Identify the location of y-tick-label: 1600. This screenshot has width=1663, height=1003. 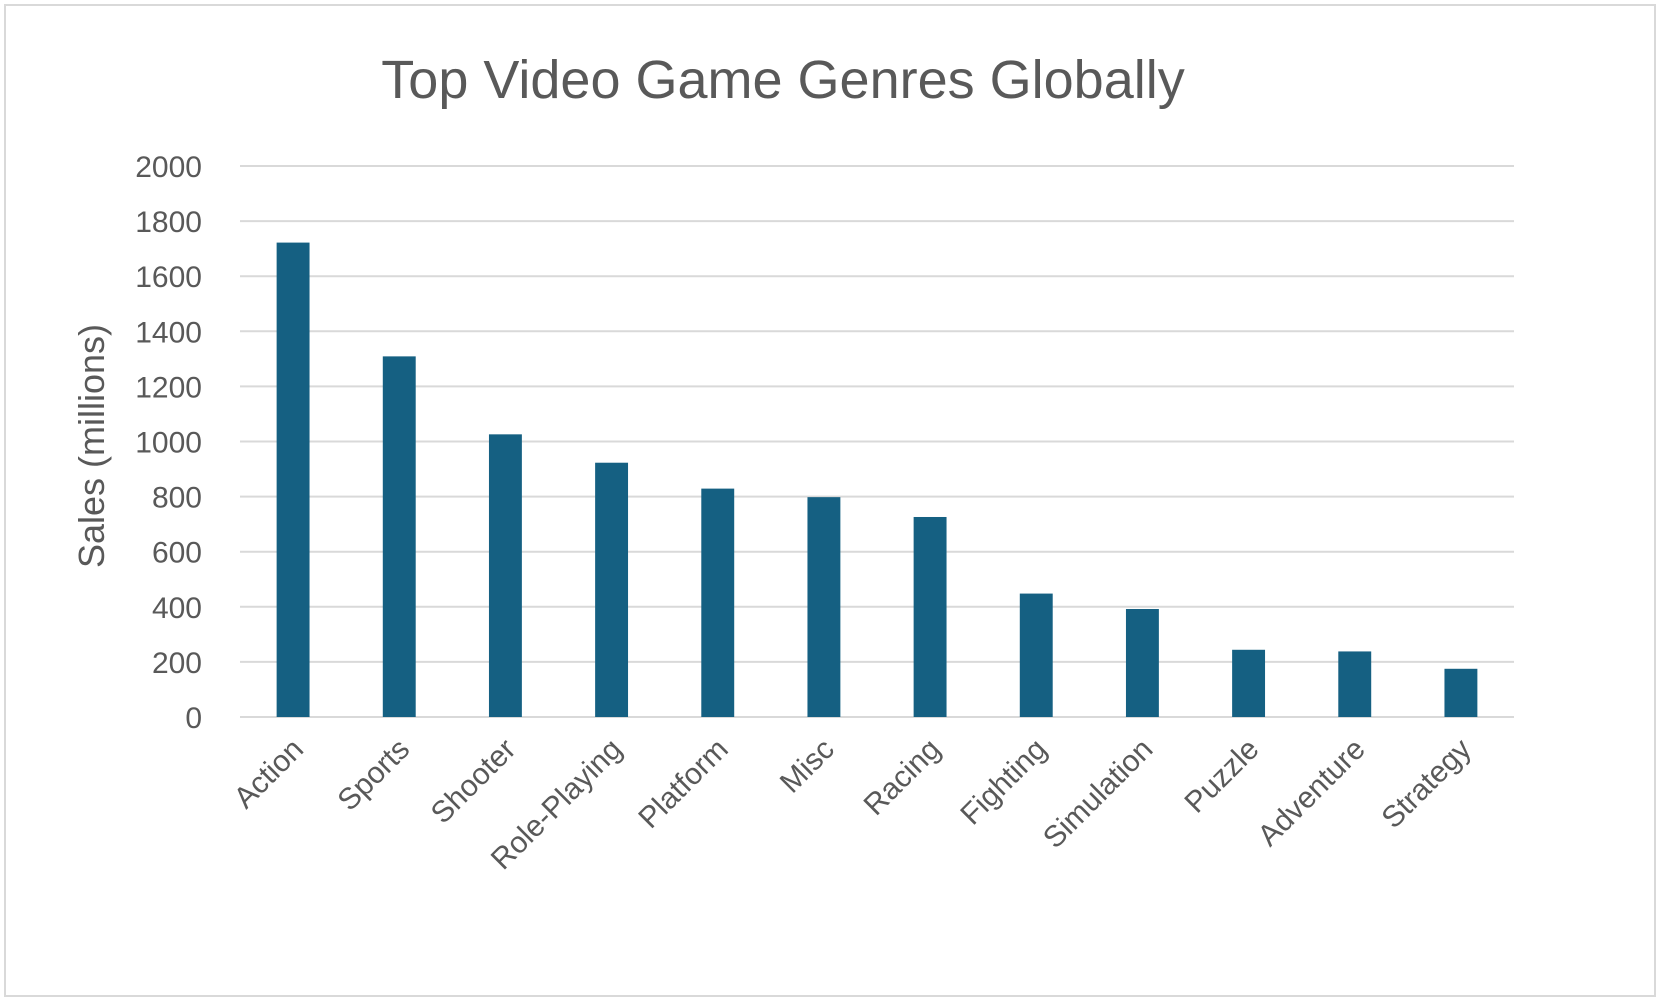
(168, 277).